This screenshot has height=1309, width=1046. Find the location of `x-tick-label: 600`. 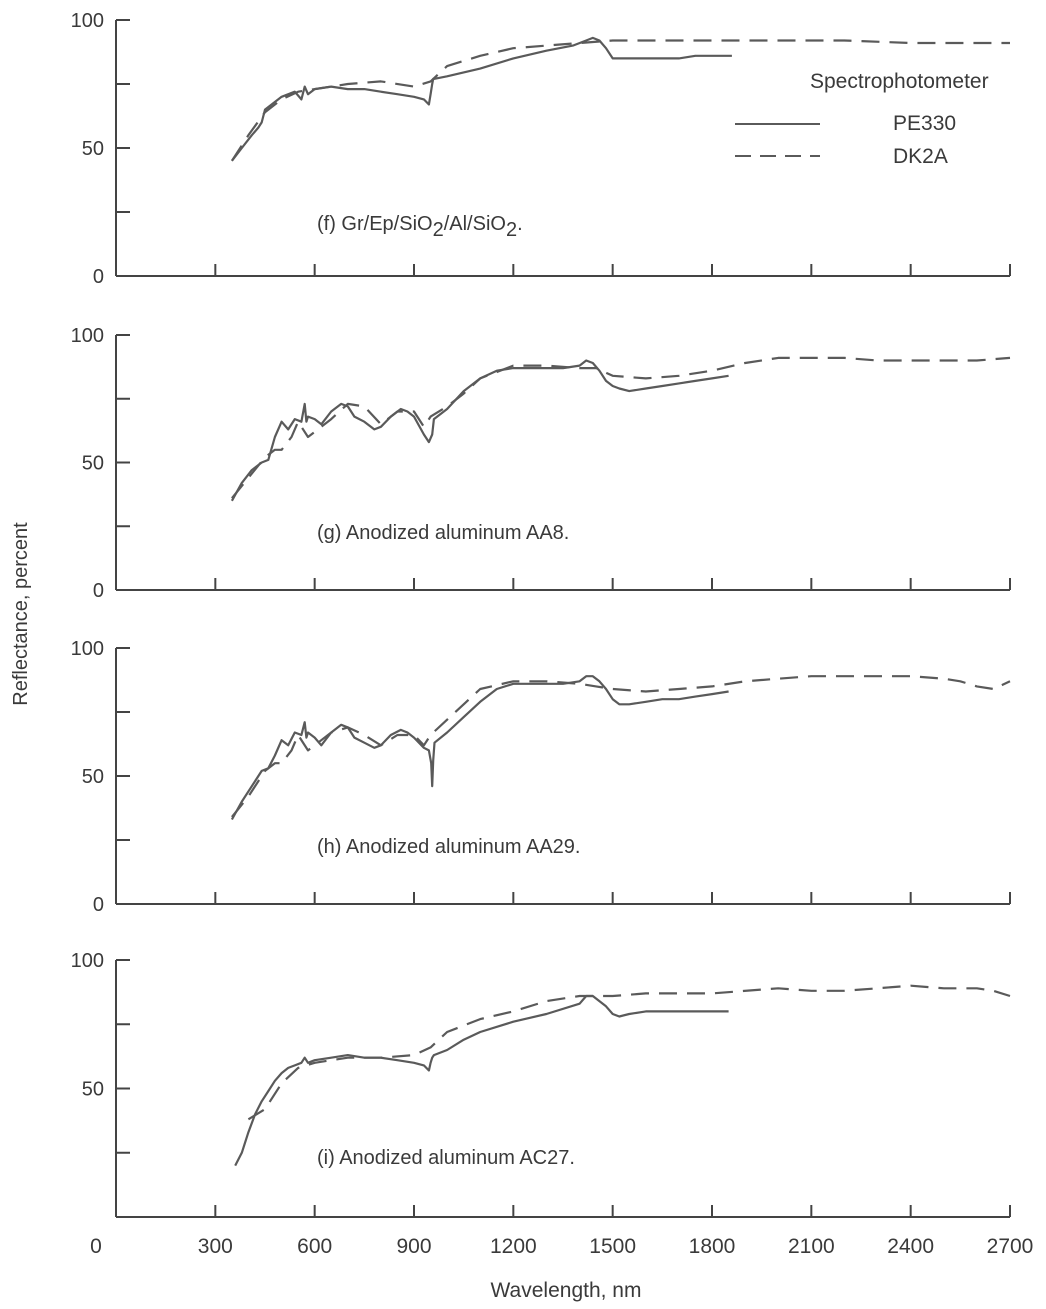

x-tick-label: 600 is located at coordinates (314, 1246).